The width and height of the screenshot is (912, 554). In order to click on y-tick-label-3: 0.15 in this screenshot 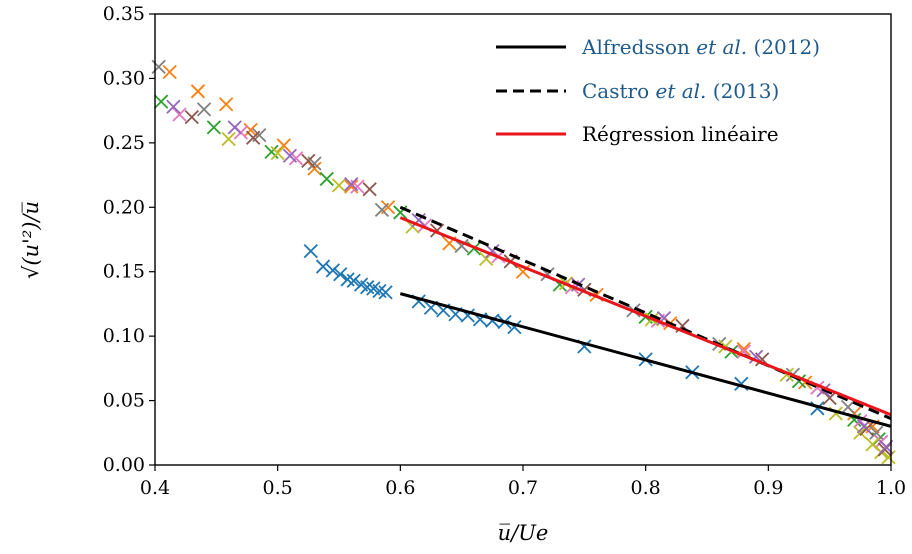, I will do `click(124, 272)`.